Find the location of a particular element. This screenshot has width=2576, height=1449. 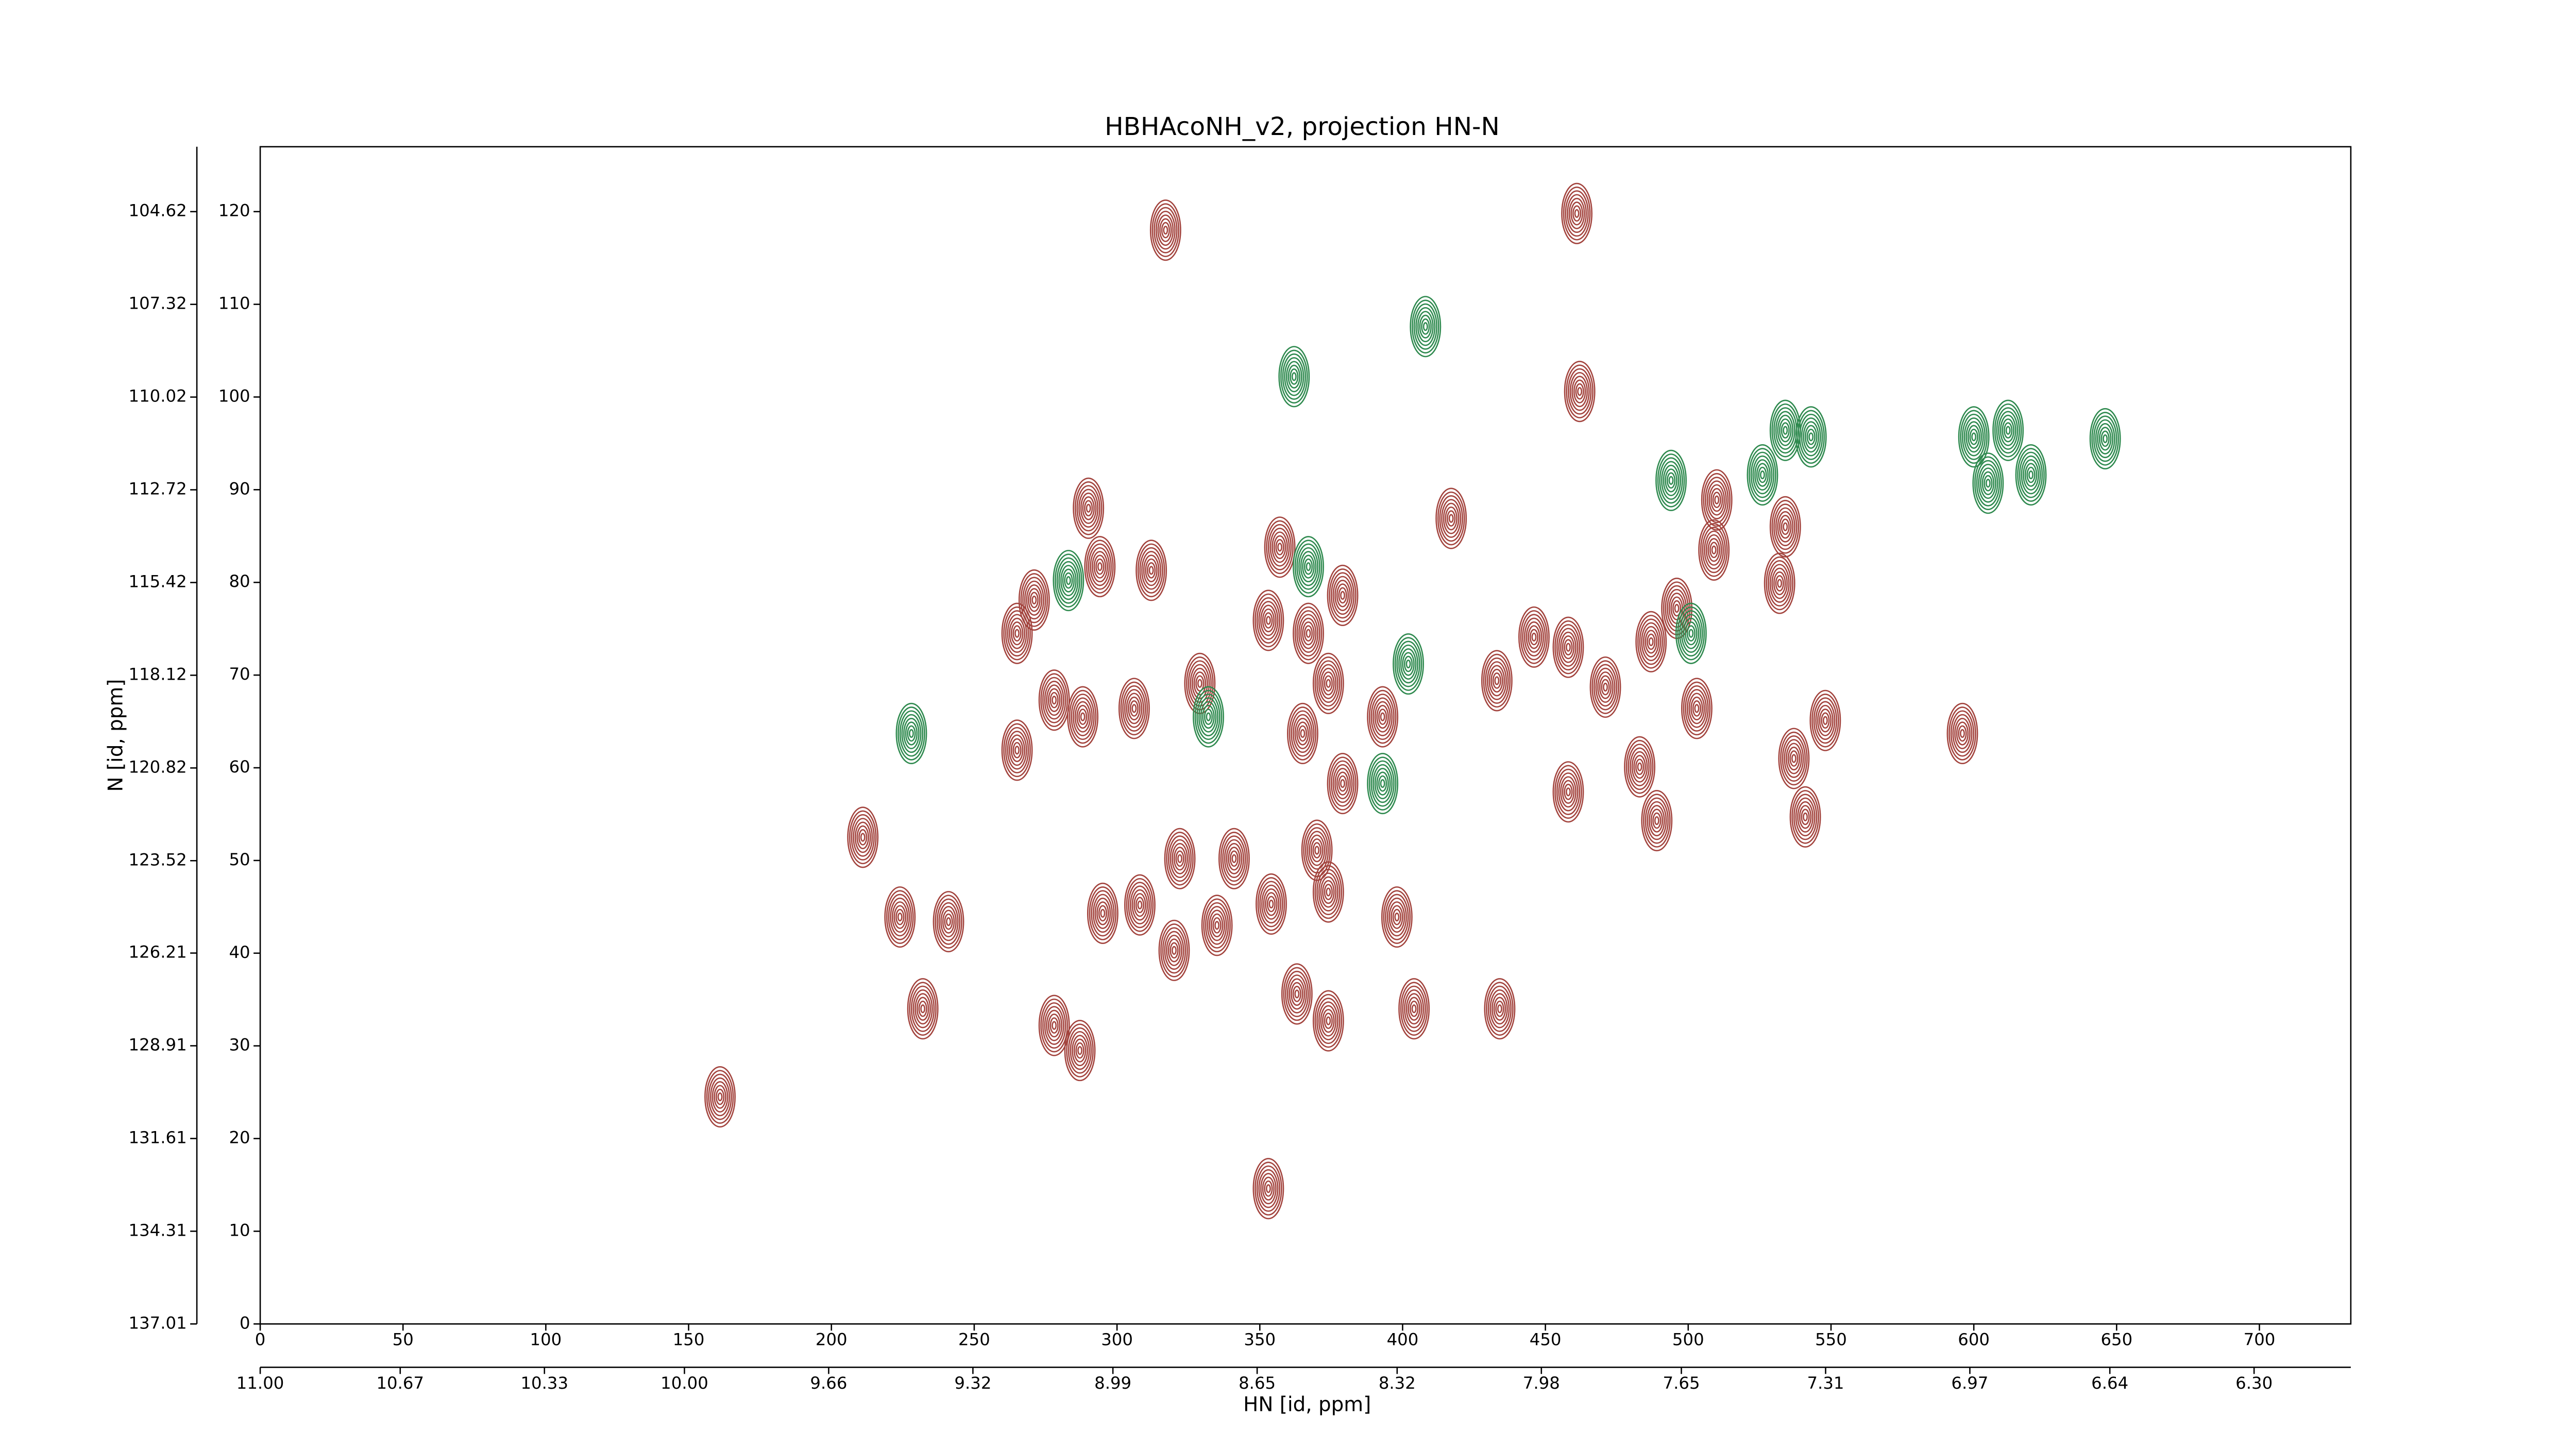

x-tick-label: 550 is located at coordinates (1831, 1340).